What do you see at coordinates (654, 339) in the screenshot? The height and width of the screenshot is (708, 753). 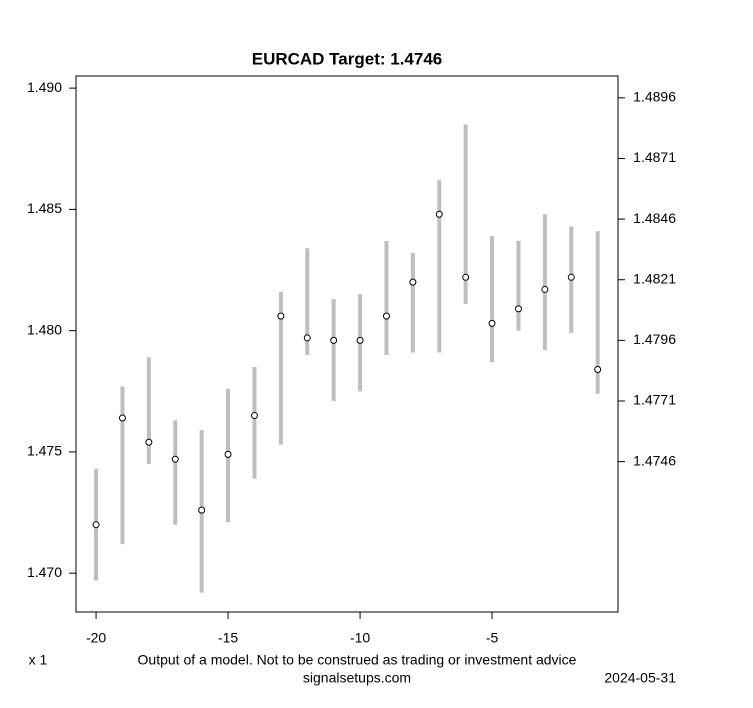 I see `y2-tick-label: 1.4796` at bounding box center [654, 339].